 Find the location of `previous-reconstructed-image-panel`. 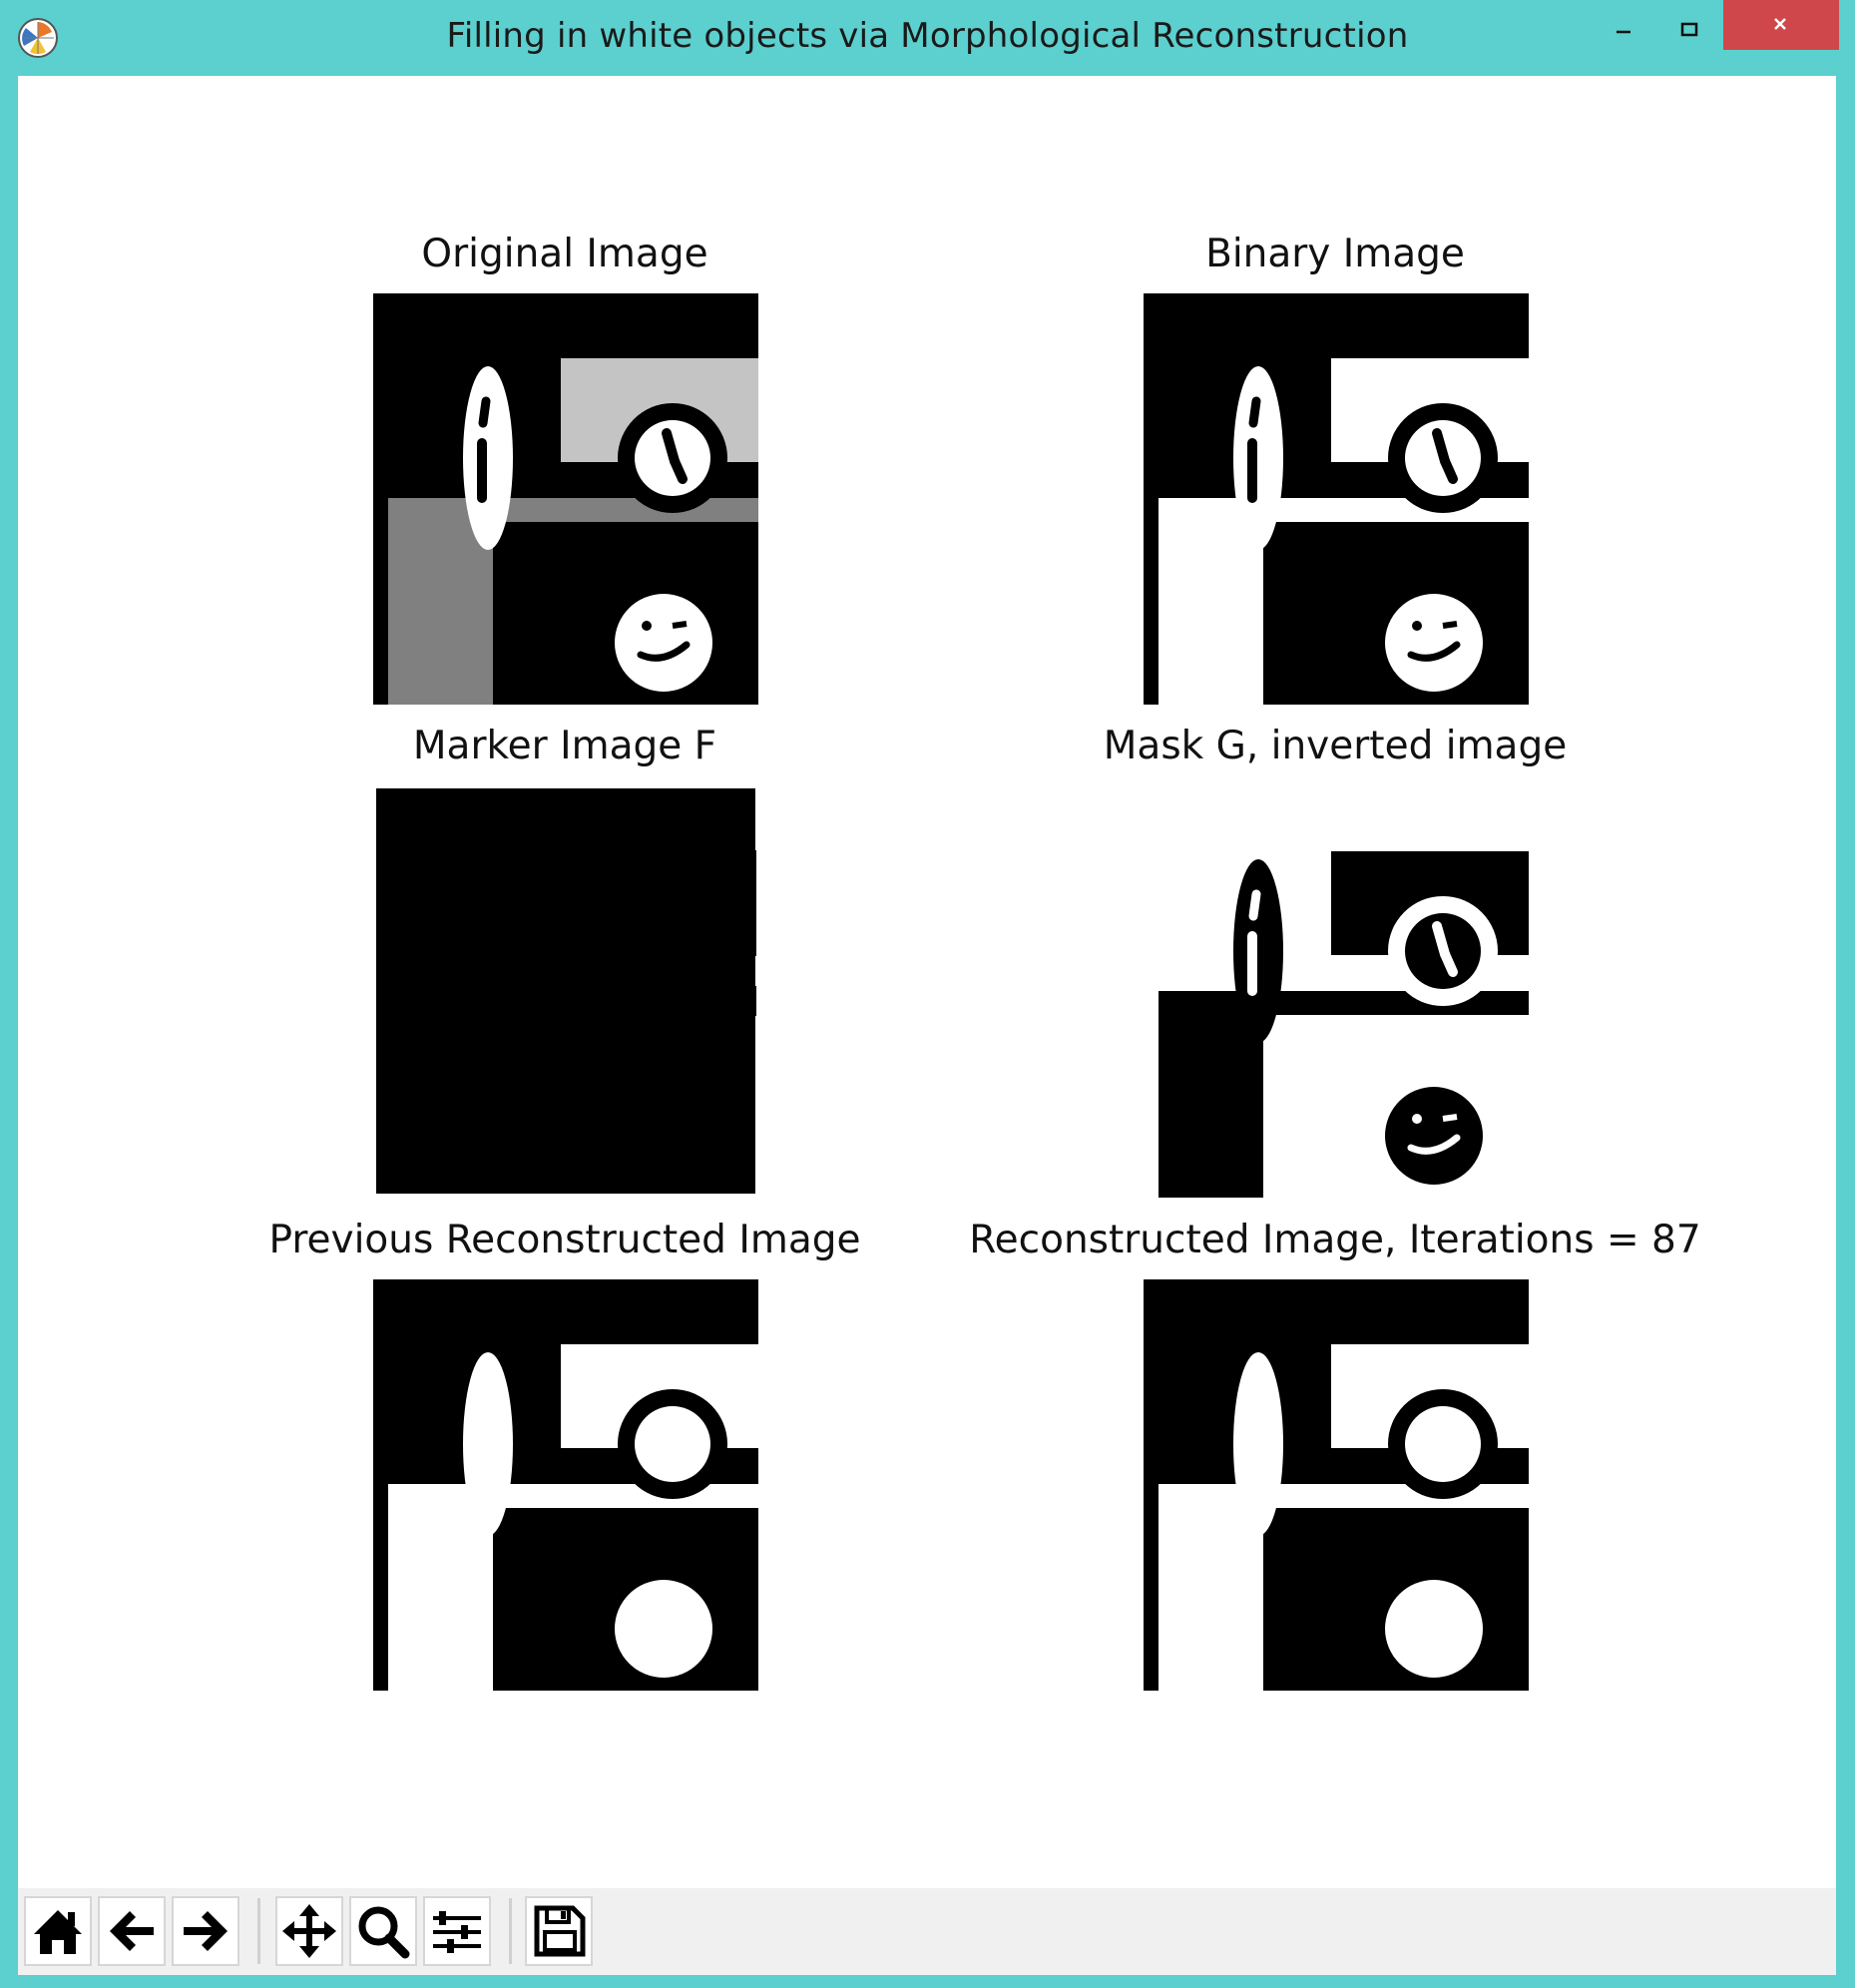

previous-reconstructed-image-panel is located at coordinates (565, 1485).